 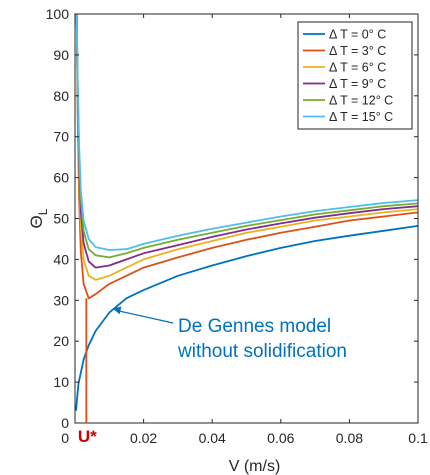 I want to click on x-tick-label: 0.1, so click(x=418, y=438).